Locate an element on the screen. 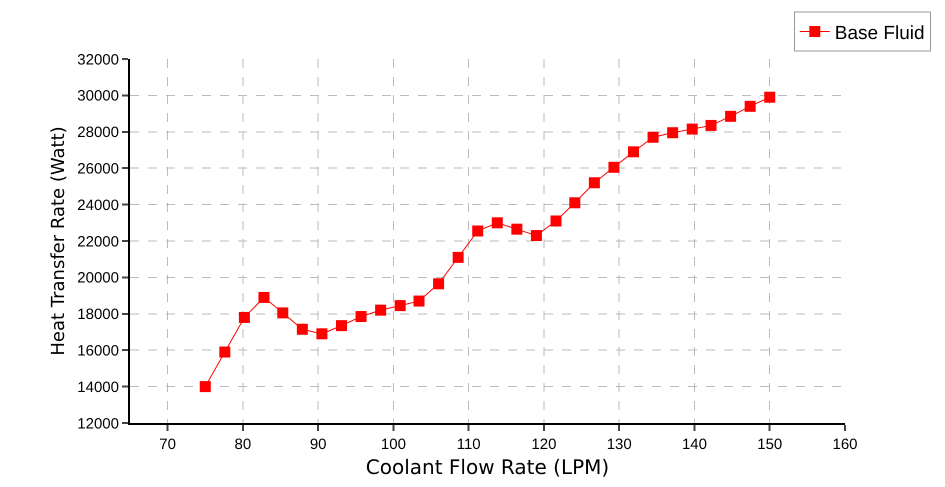 The width and height of the screenshot is (945, 487). x-tick-label: 100 is located at coordinates (393, 444).